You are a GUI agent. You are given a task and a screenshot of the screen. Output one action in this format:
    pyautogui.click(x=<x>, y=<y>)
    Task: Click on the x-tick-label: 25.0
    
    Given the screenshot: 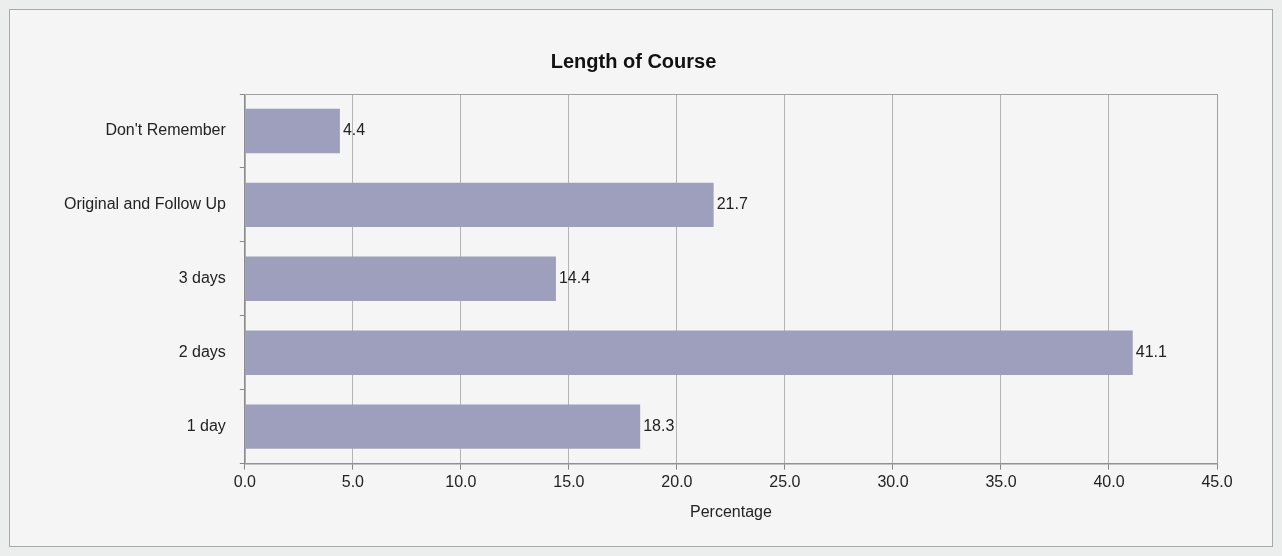 What is the action you would take?
    pyautogui.click(x=785, y=481)
    